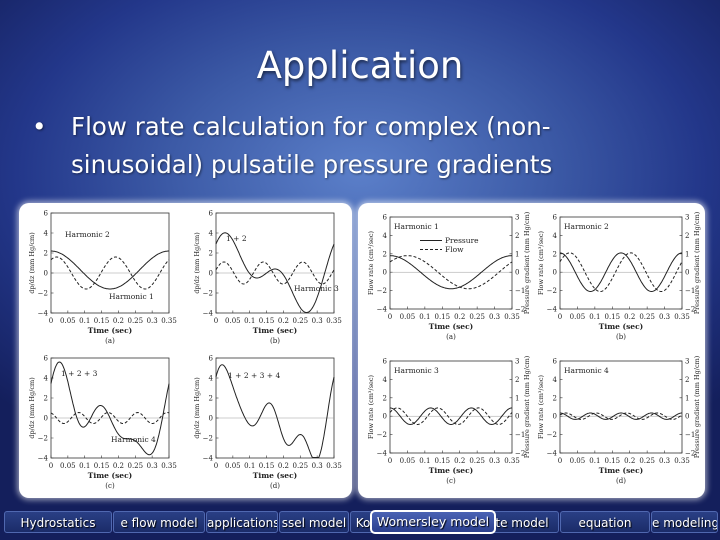 The height and width of the screenshot is (540, 720). I want to click on nav-item-0: Hydrostatics, so click(58, 522).